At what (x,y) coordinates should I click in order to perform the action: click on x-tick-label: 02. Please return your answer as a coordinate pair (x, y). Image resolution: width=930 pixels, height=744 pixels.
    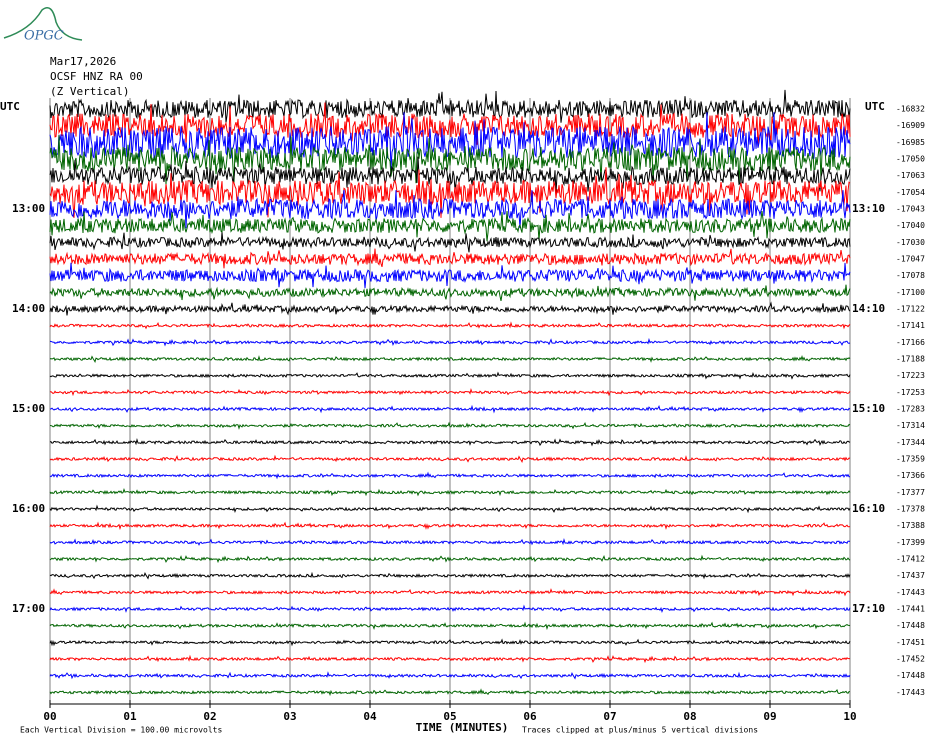
    Looking at the image, I should click on (209, 716).